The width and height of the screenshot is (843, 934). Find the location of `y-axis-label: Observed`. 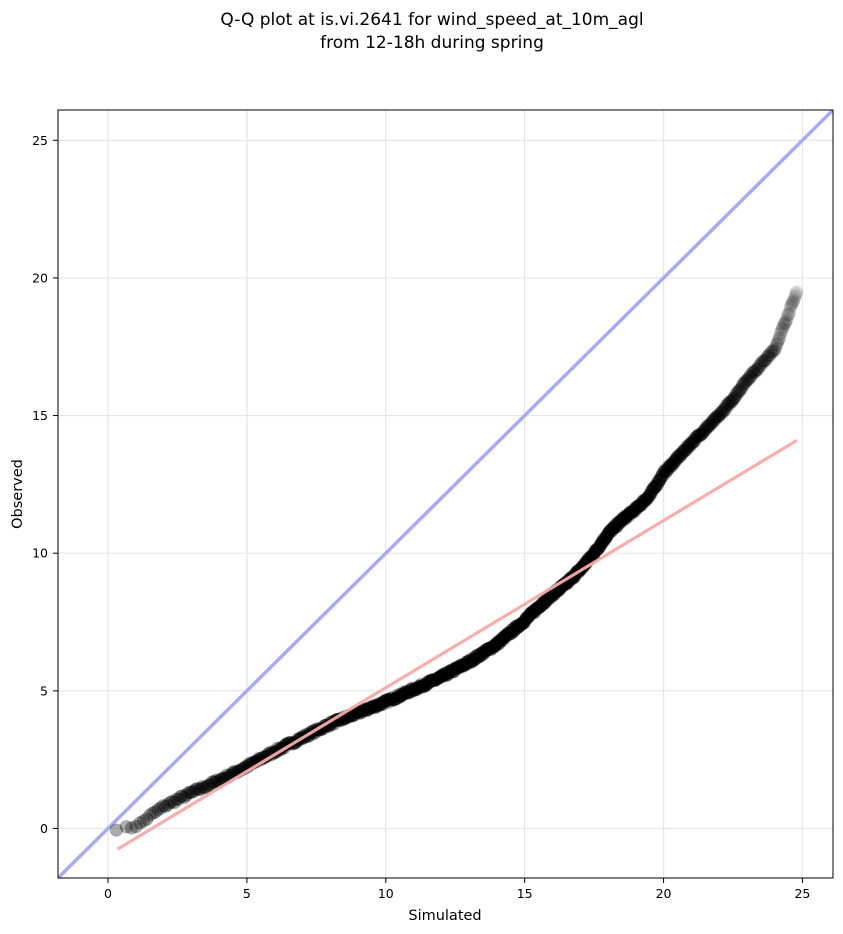

y-axis-label: Observed is located at coordinates (18, 494).